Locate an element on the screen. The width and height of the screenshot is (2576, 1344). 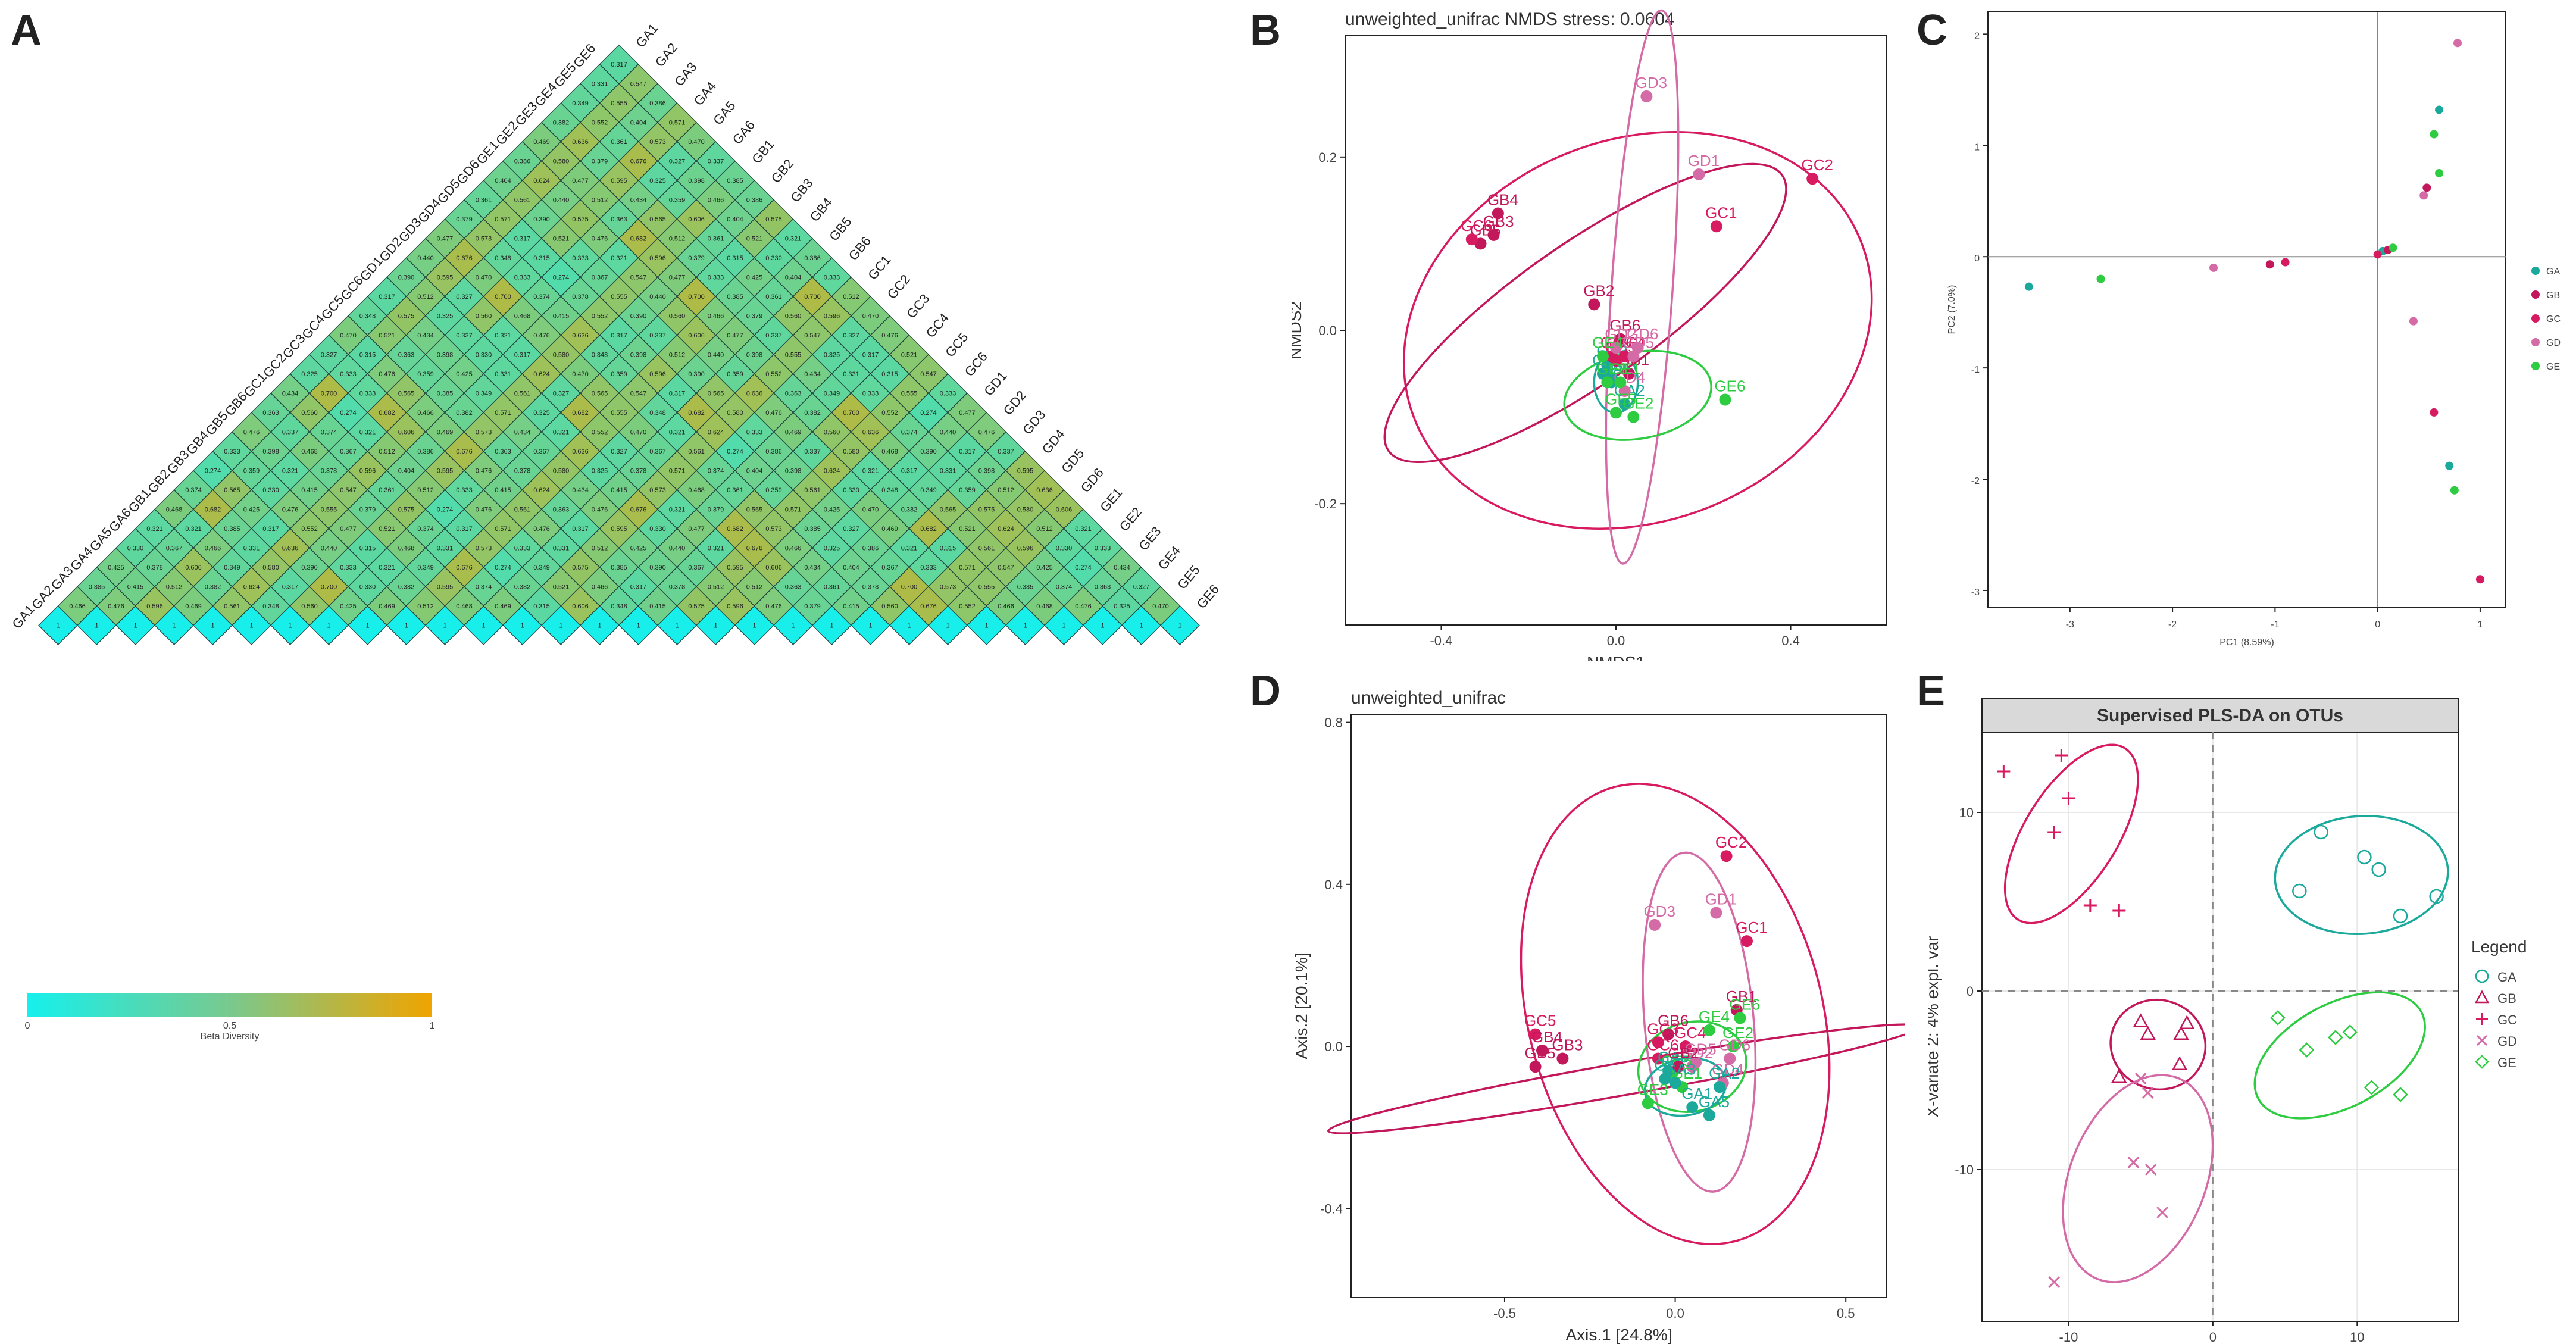
heatmap-col-label: GB2 is located at coordinates (782, 171).